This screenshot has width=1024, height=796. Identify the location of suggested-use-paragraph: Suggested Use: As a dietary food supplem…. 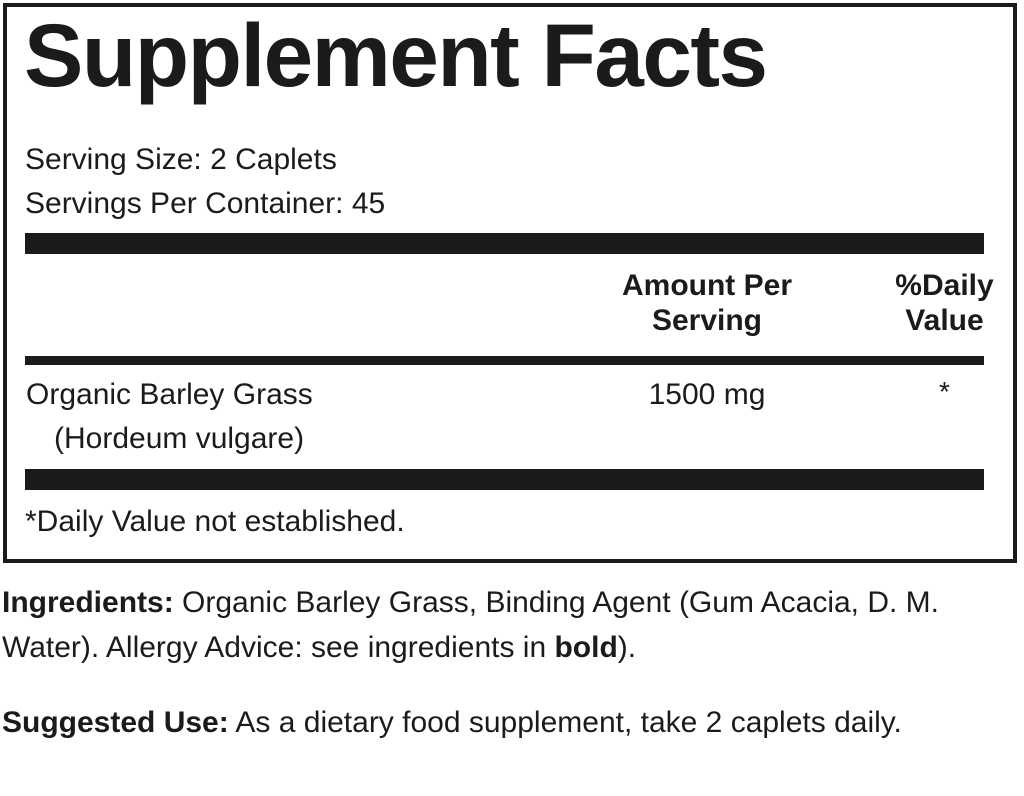
(502, 722).